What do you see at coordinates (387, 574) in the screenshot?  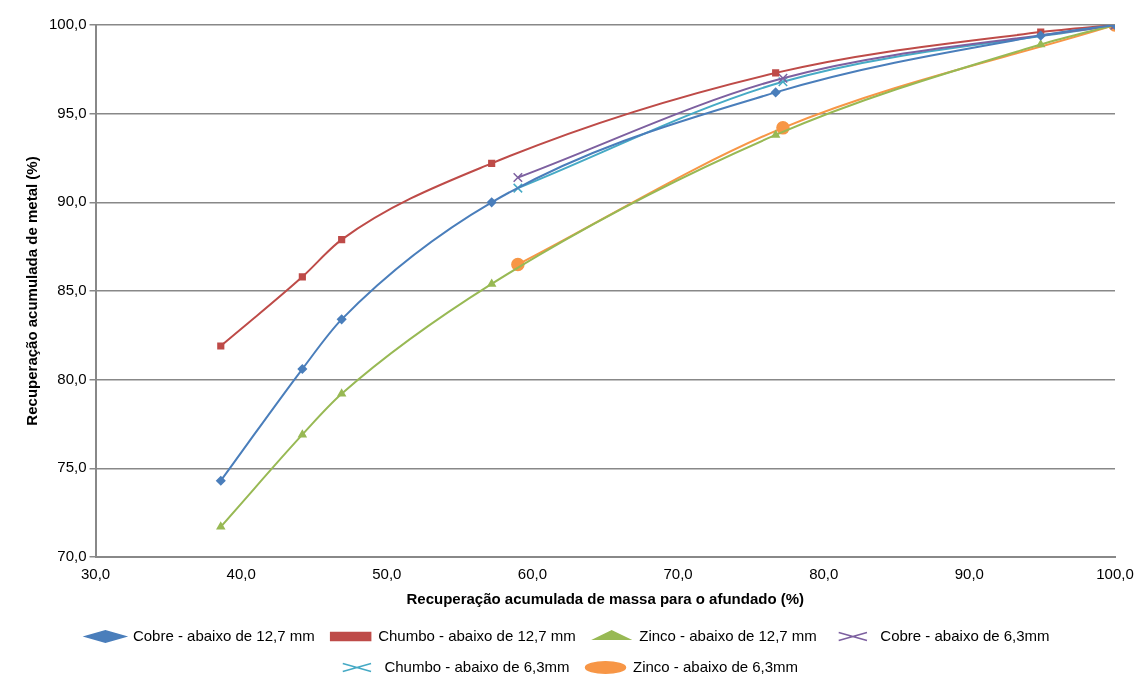 I see `x-tick-label: 50,0` at bounding box center [387, 574].